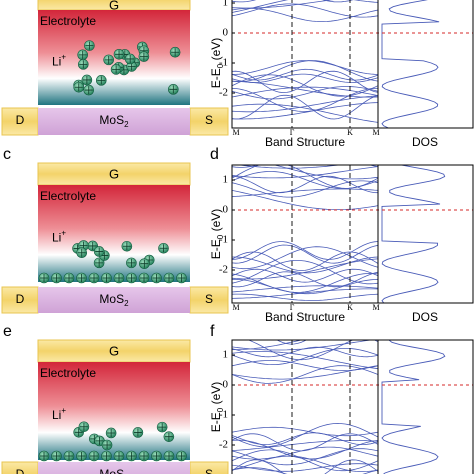 Image resolution: width=474 pixels, height=474 pixels. What do you see at coordinates (216, 78) in the screenshot?
I see `y-label-main: E-E` at bounding box center [216, 78].